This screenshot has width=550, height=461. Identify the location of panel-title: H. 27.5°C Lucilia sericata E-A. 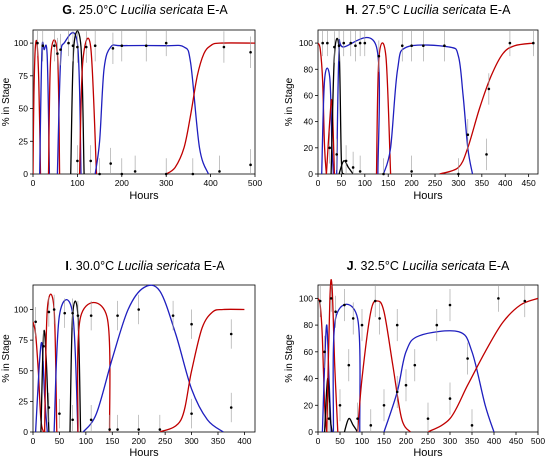
(428, 10).